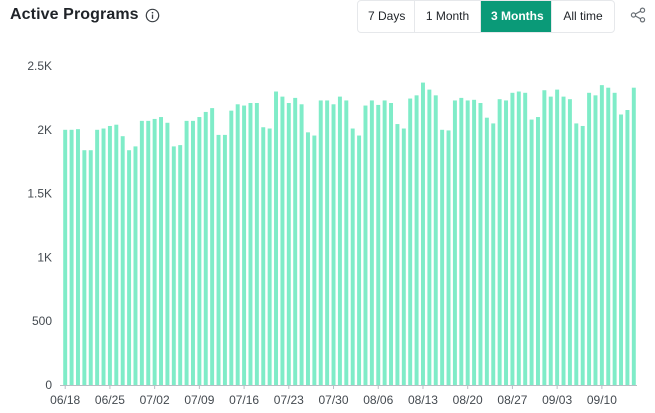 The image size is (655, 413). Describe the element at coordinates (448, 16) in the screenshot. I see `range-1-month-button: 1 Month` at that location.